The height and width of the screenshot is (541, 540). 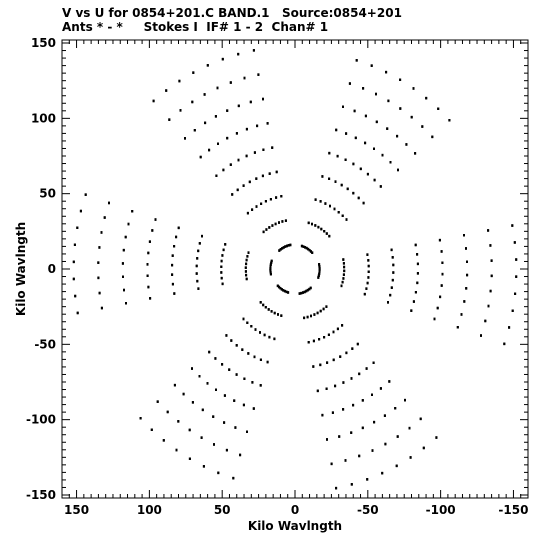 I want to click on y-tick-label: -100, so click(x=41, y=420).